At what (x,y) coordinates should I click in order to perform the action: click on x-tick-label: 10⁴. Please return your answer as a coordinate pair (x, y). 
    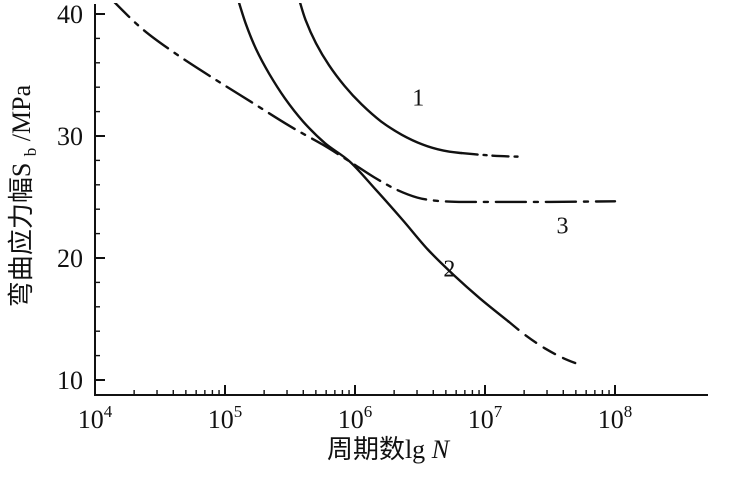
    Looking at the image, I should click on (95, 418).